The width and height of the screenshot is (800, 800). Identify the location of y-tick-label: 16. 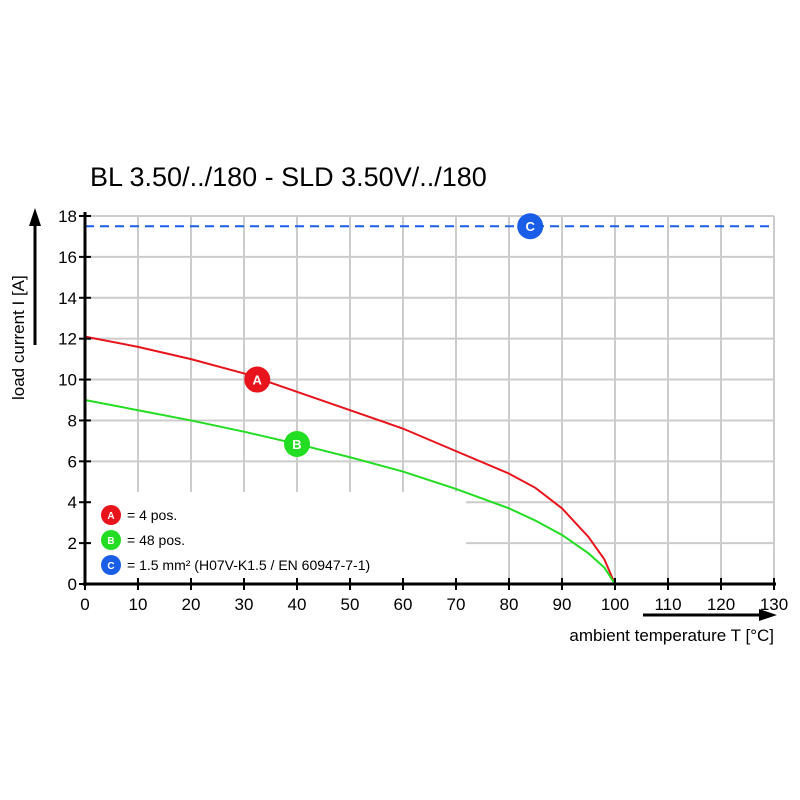
(67, 257).